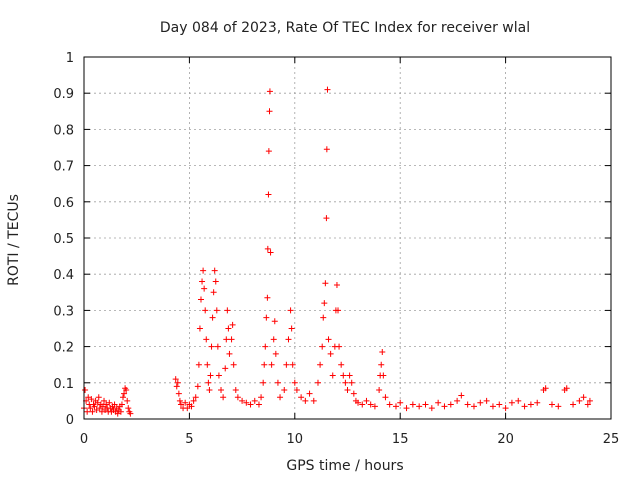 This screenshot has height=480, width=640. I want to click on y-tick-labels: 0 0.1 0.2 0.3 0.4 0.5 0.6 0.7 0.8 0.9 1, so click(63, 239).